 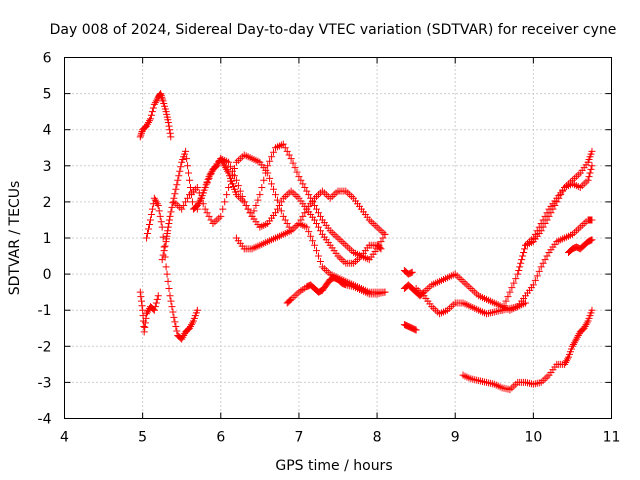 I want to click on y-tick-label: -4, so click(x=45, y=420).